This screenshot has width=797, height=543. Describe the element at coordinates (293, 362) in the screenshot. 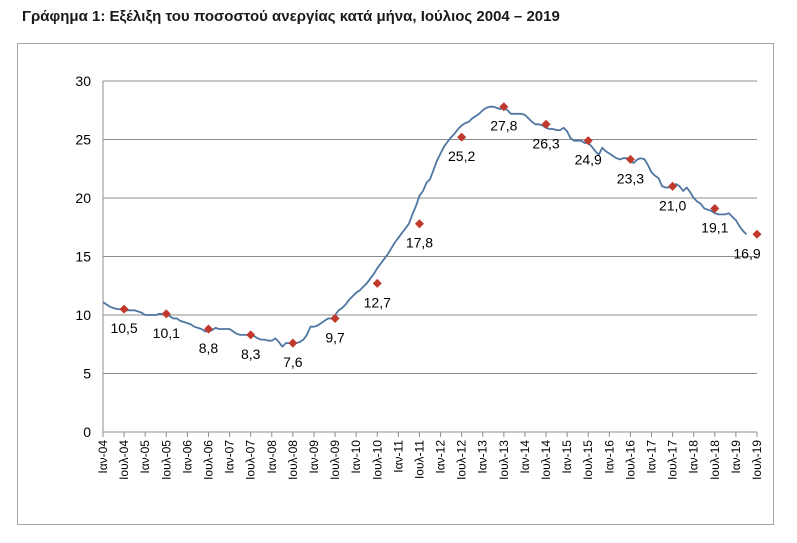

I see `data-label: 7,6` at that location.